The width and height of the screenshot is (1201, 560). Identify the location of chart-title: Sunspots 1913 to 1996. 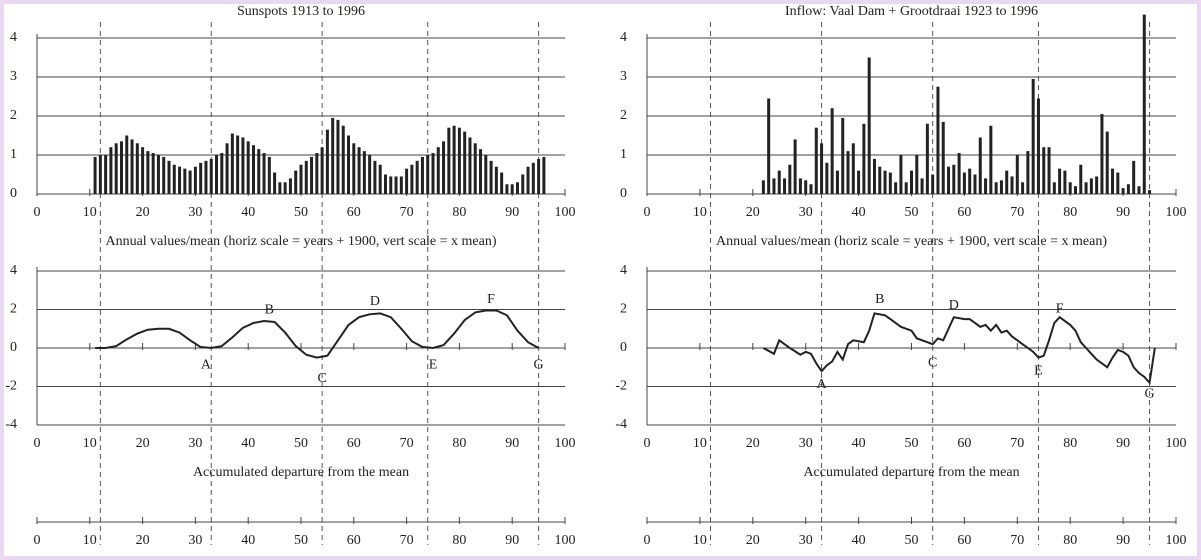
(301, 11).